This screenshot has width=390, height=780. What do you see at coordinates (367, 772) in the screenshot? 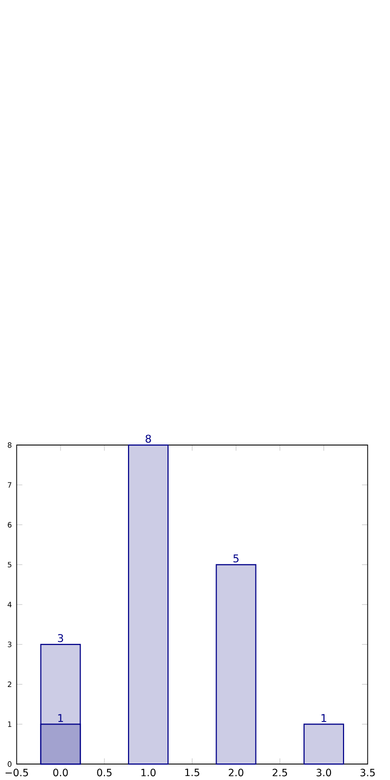
I see `x-tick-label: 3.5` at bounding box center [367, 772].